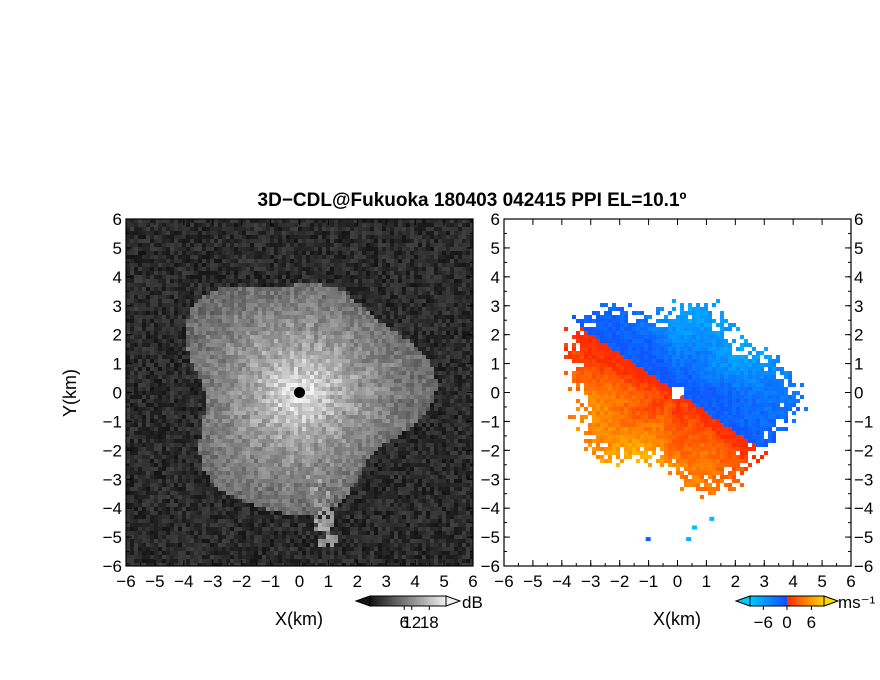 This screenshot has height=680, width=880. I want to click on reflectivity-xlabel: X(km), so click(299, 619).